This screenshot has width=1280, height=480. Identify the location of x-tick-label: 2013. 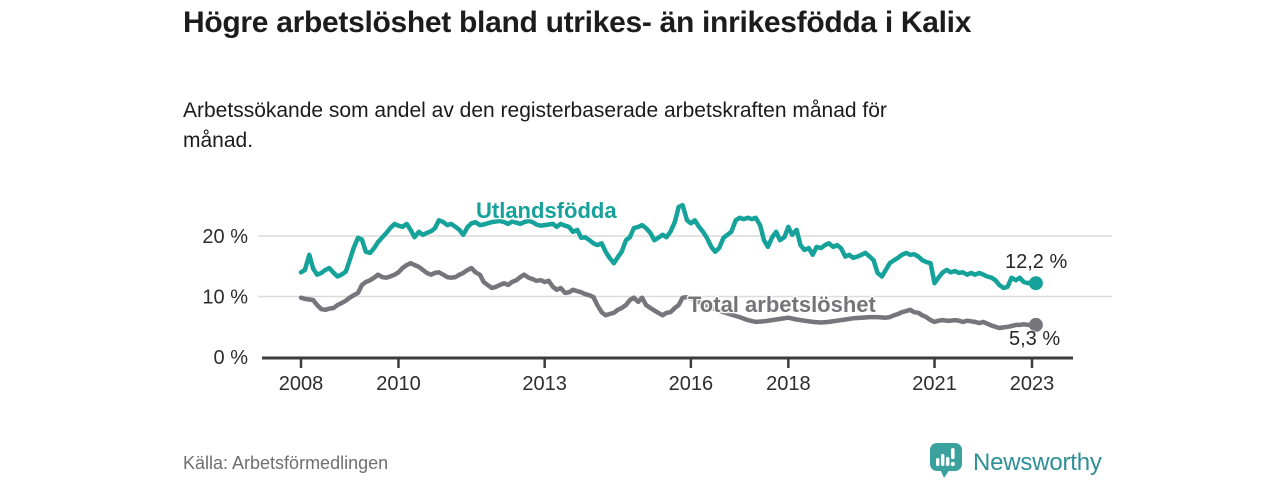
(544, 384).